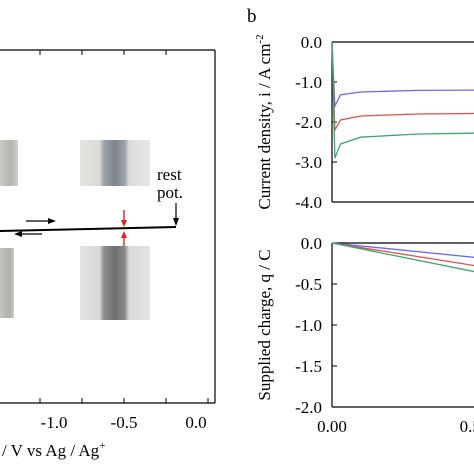 The image size is (474, 474). I want to click on red-arrow-down, so click(124, 218).